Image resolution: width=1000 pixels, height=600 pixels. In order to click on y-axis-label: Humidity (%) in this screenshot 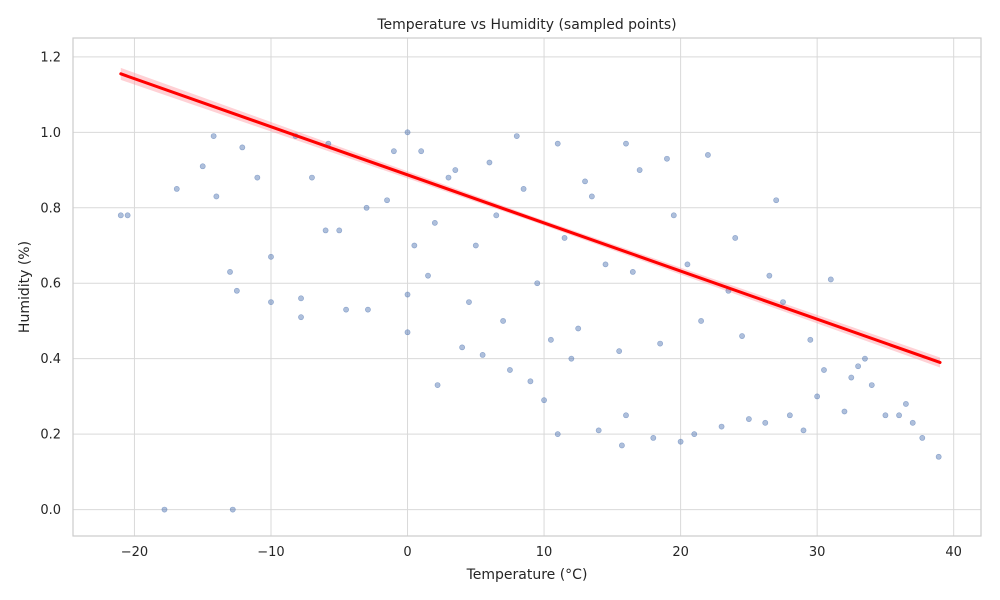, I will do `click(25, 287)`.